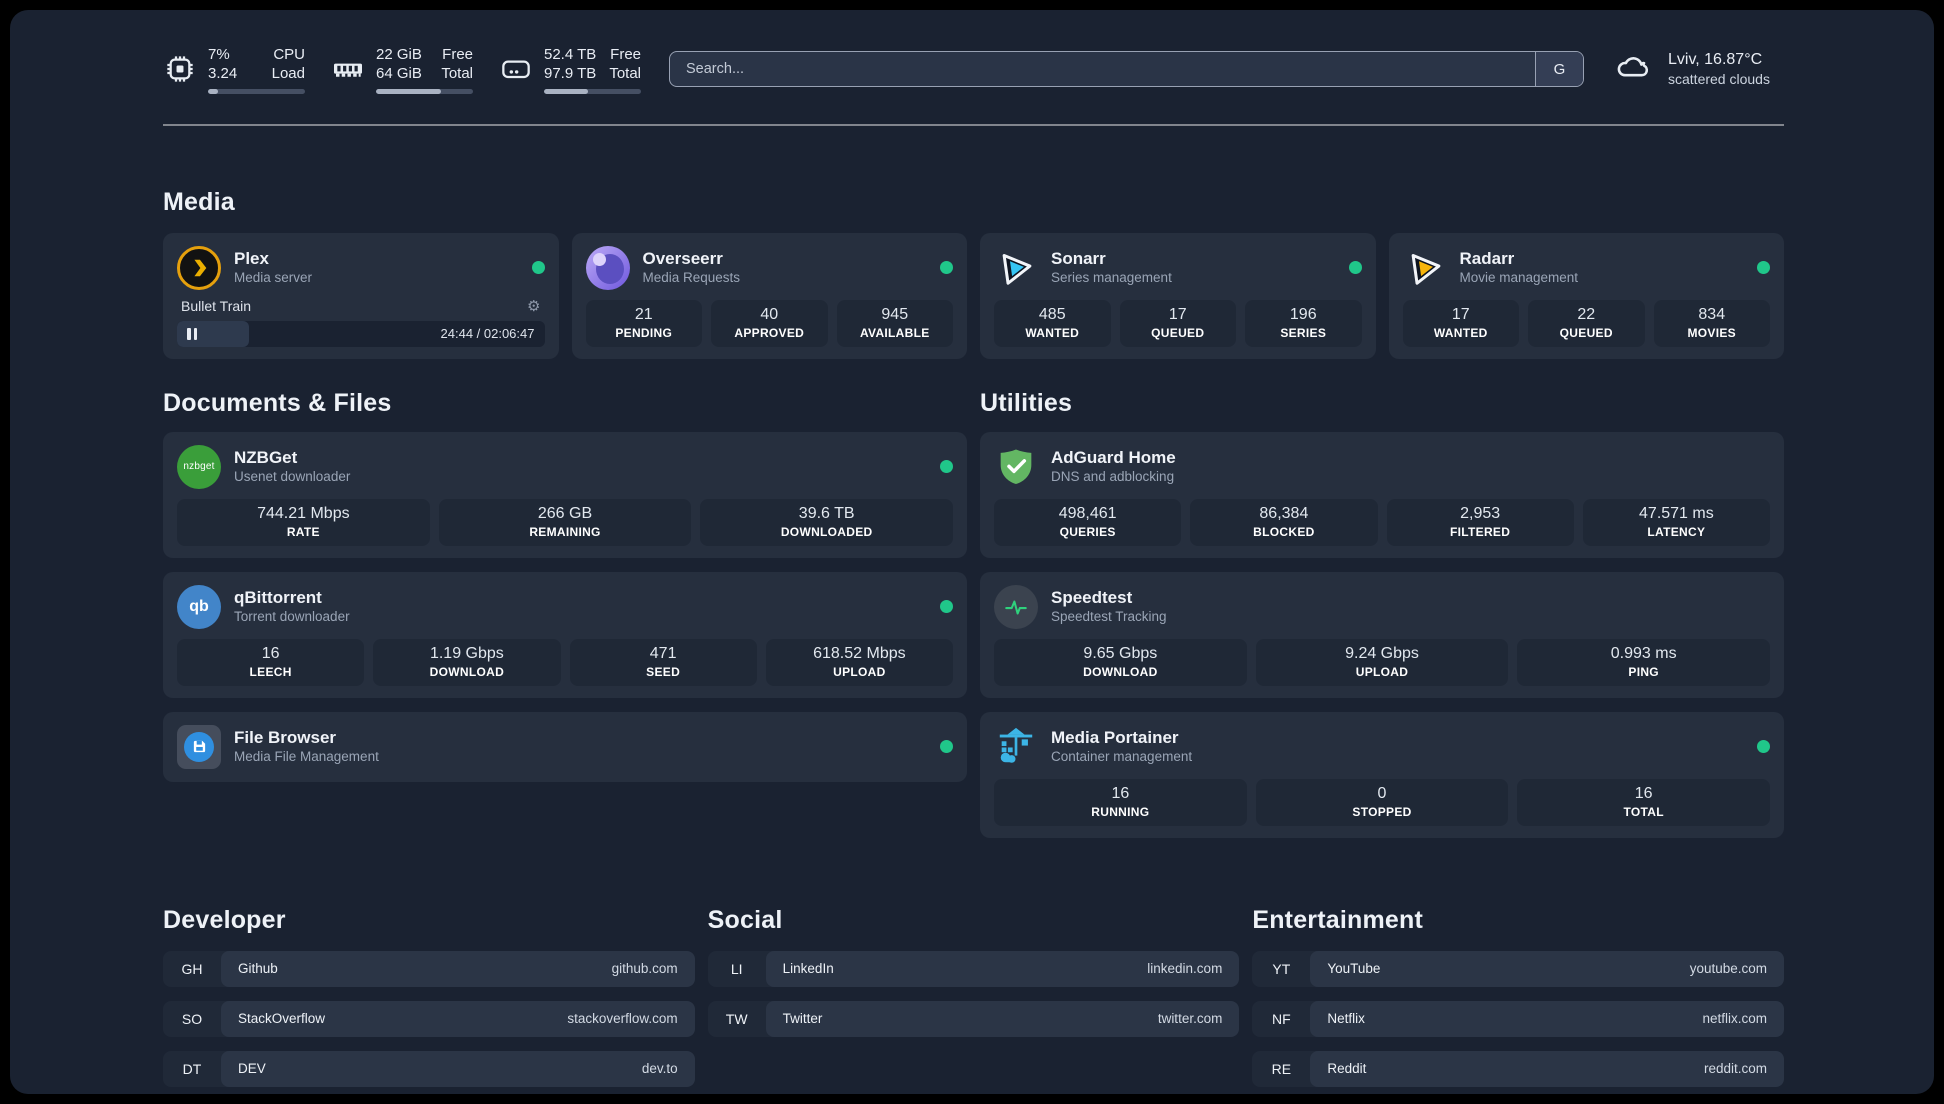 This screenshot has width=1944, height=1104. Describe the element at coordinates (1284, 522) in the screenshot. I see `stat-box: 86,384 BLOCKED` at that location.